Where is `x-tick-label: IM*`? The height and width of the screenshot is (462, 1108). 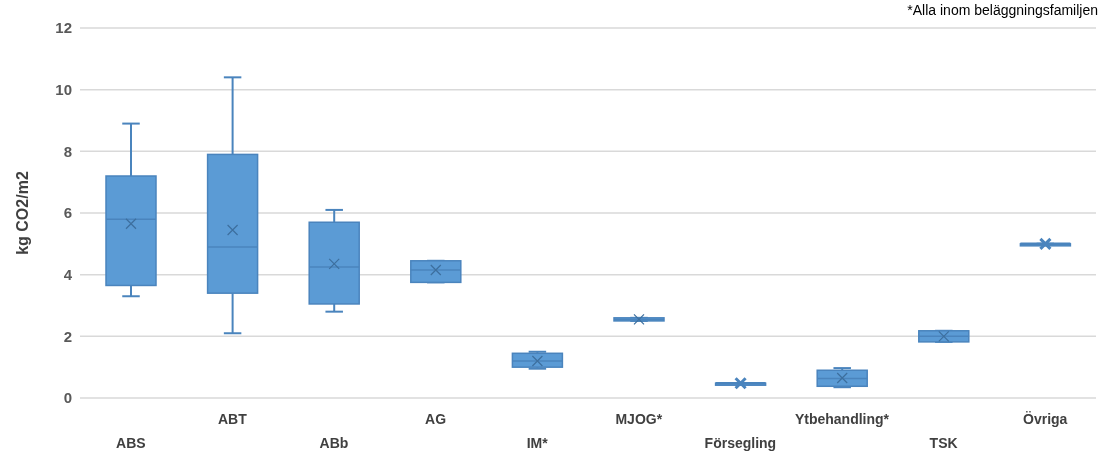
x-tick-label: IM* is located at coordinates (537, 443).